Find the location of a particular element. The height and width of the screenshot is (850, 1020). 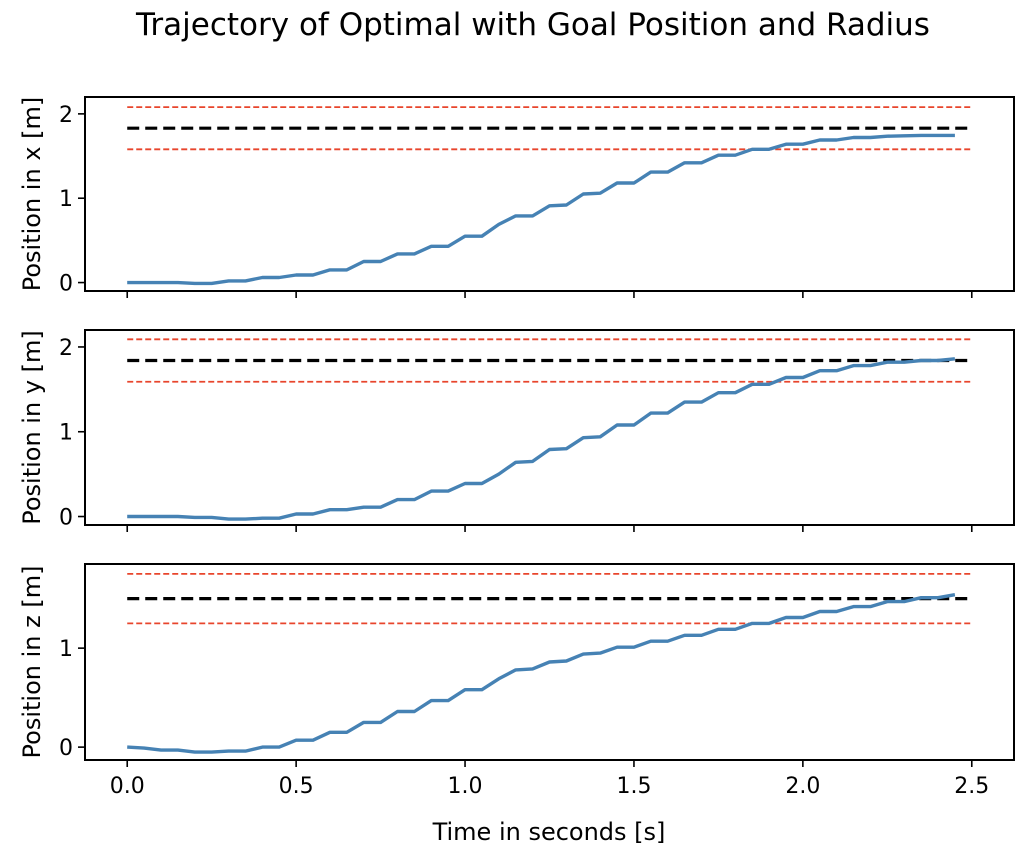

x-tick-label: 0.0 is located at coordinates (127, 786).